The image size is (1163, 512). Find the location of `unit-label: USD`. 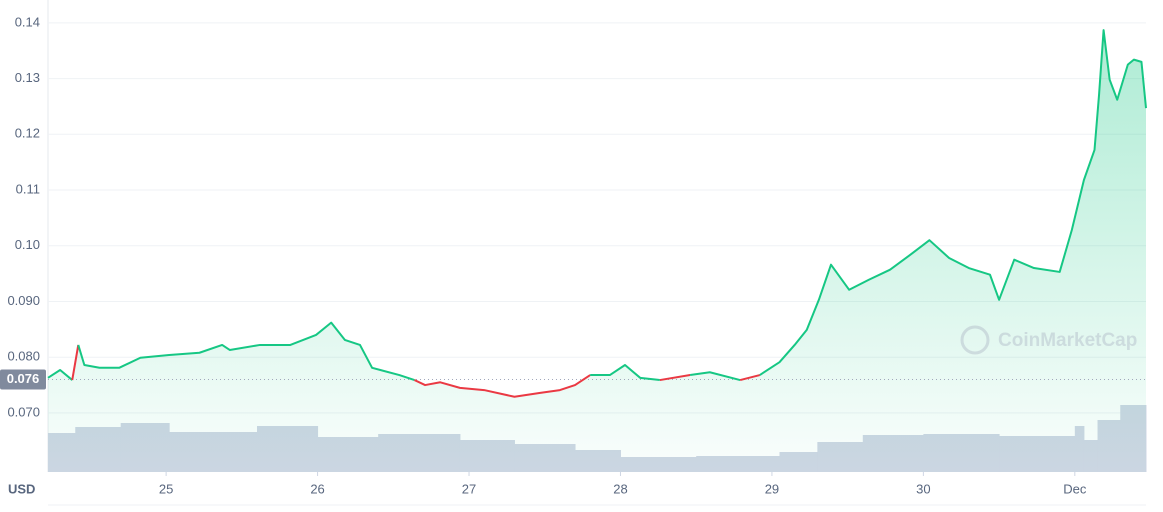

unit-label: USD is located at coordinates (21, 488).